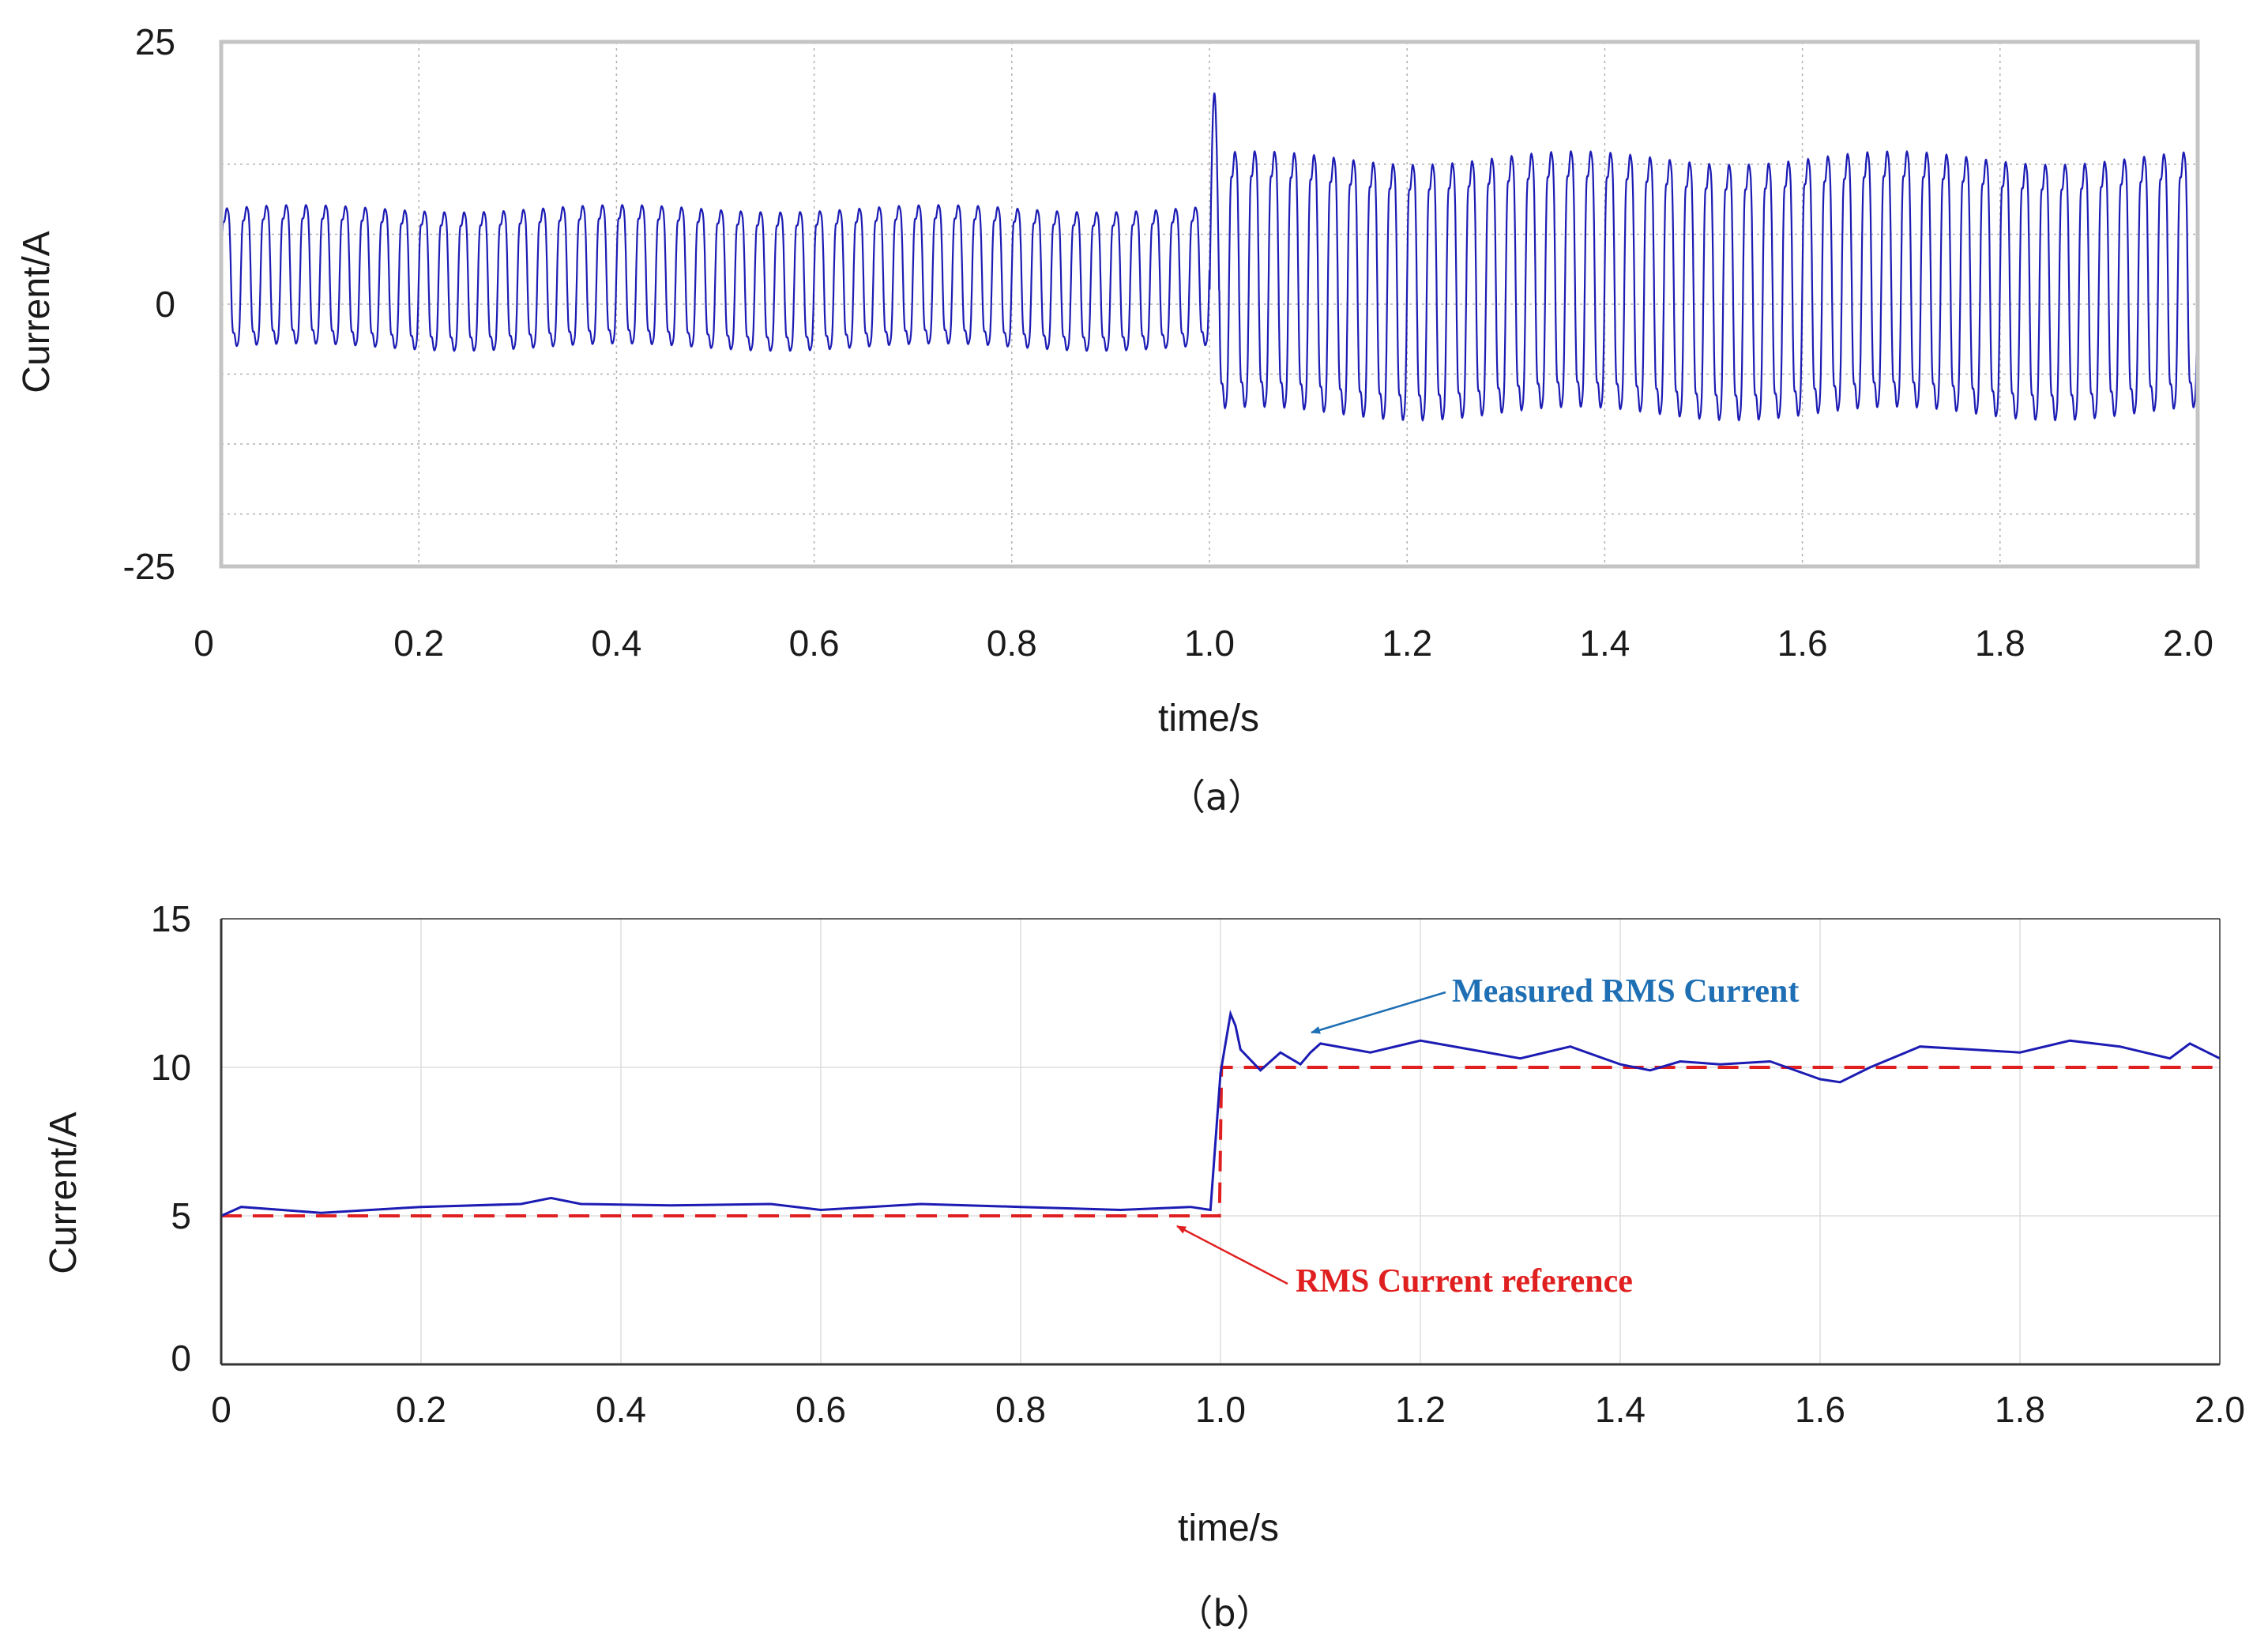  Describe the element at coordinates (1208, 718) in the screenshot. I see `chart-a-x-axis-label: time/s` at that location.